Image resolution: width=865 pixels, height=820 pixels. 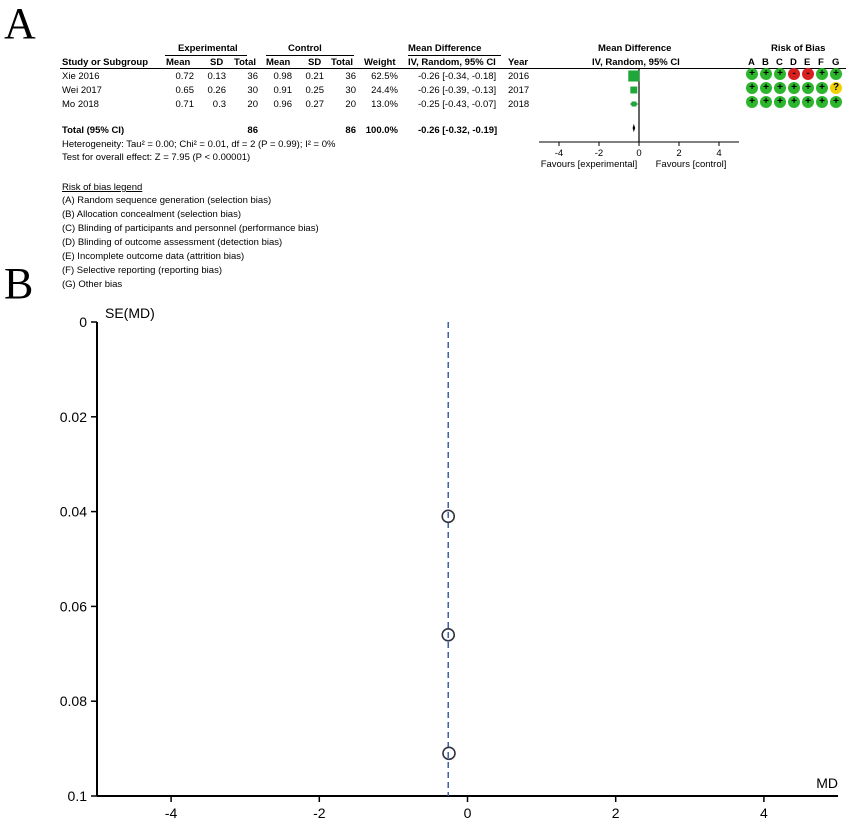 I want to click on study-name: Xie 2016, so click(x=81, y=76).